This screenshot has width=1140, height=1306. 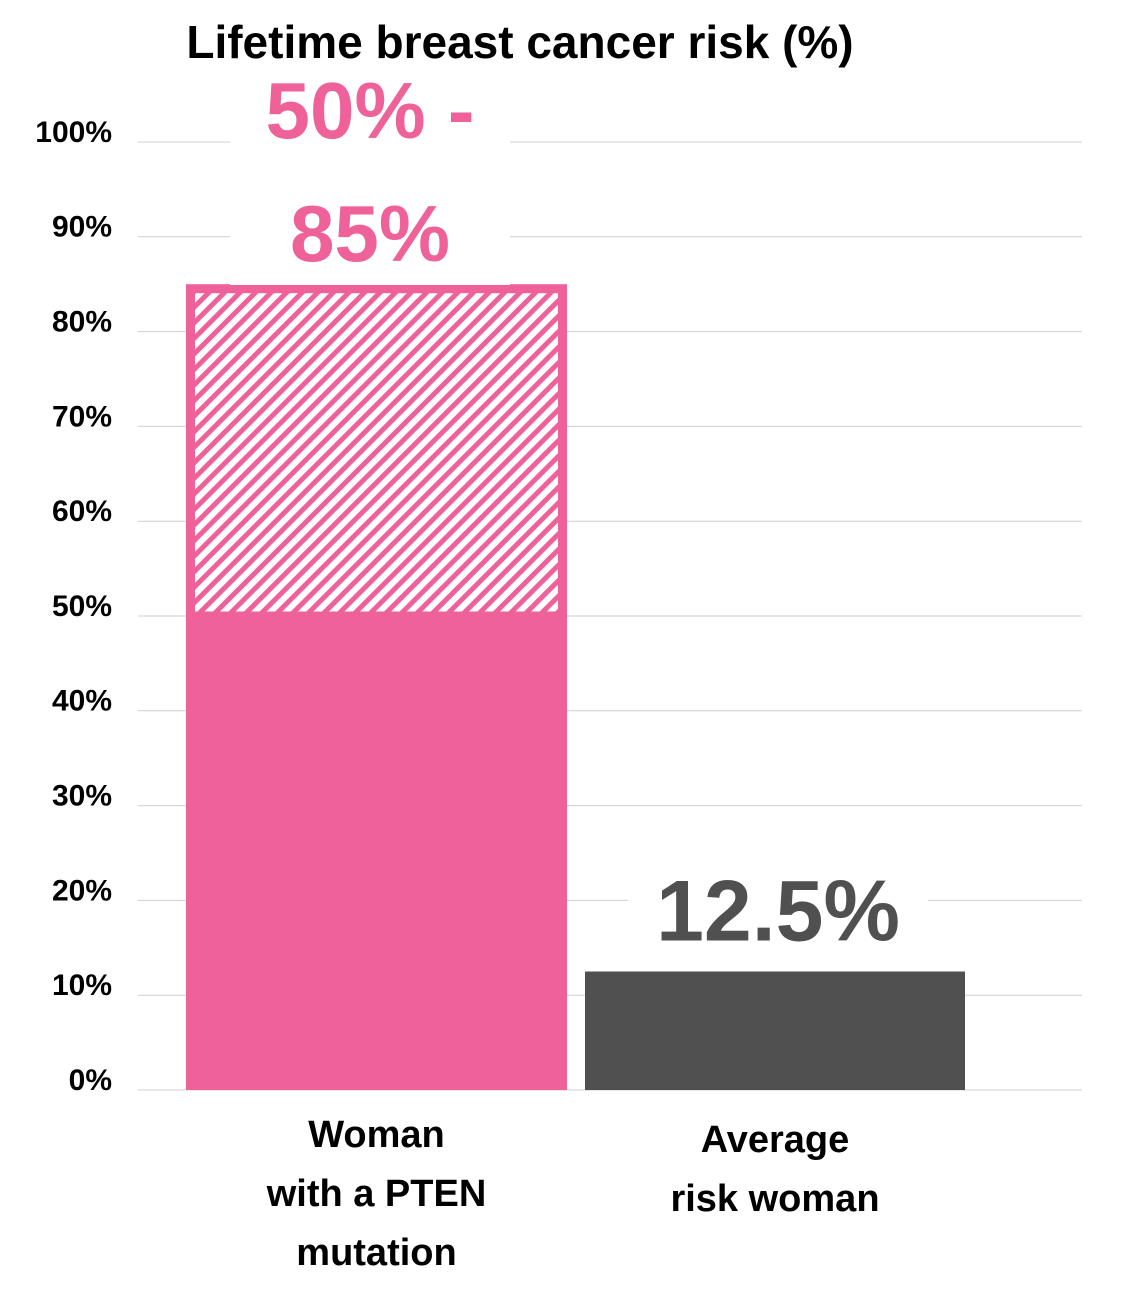 I want to click on x-tick-label: with a PTEN, so click(x=376, y=1194).